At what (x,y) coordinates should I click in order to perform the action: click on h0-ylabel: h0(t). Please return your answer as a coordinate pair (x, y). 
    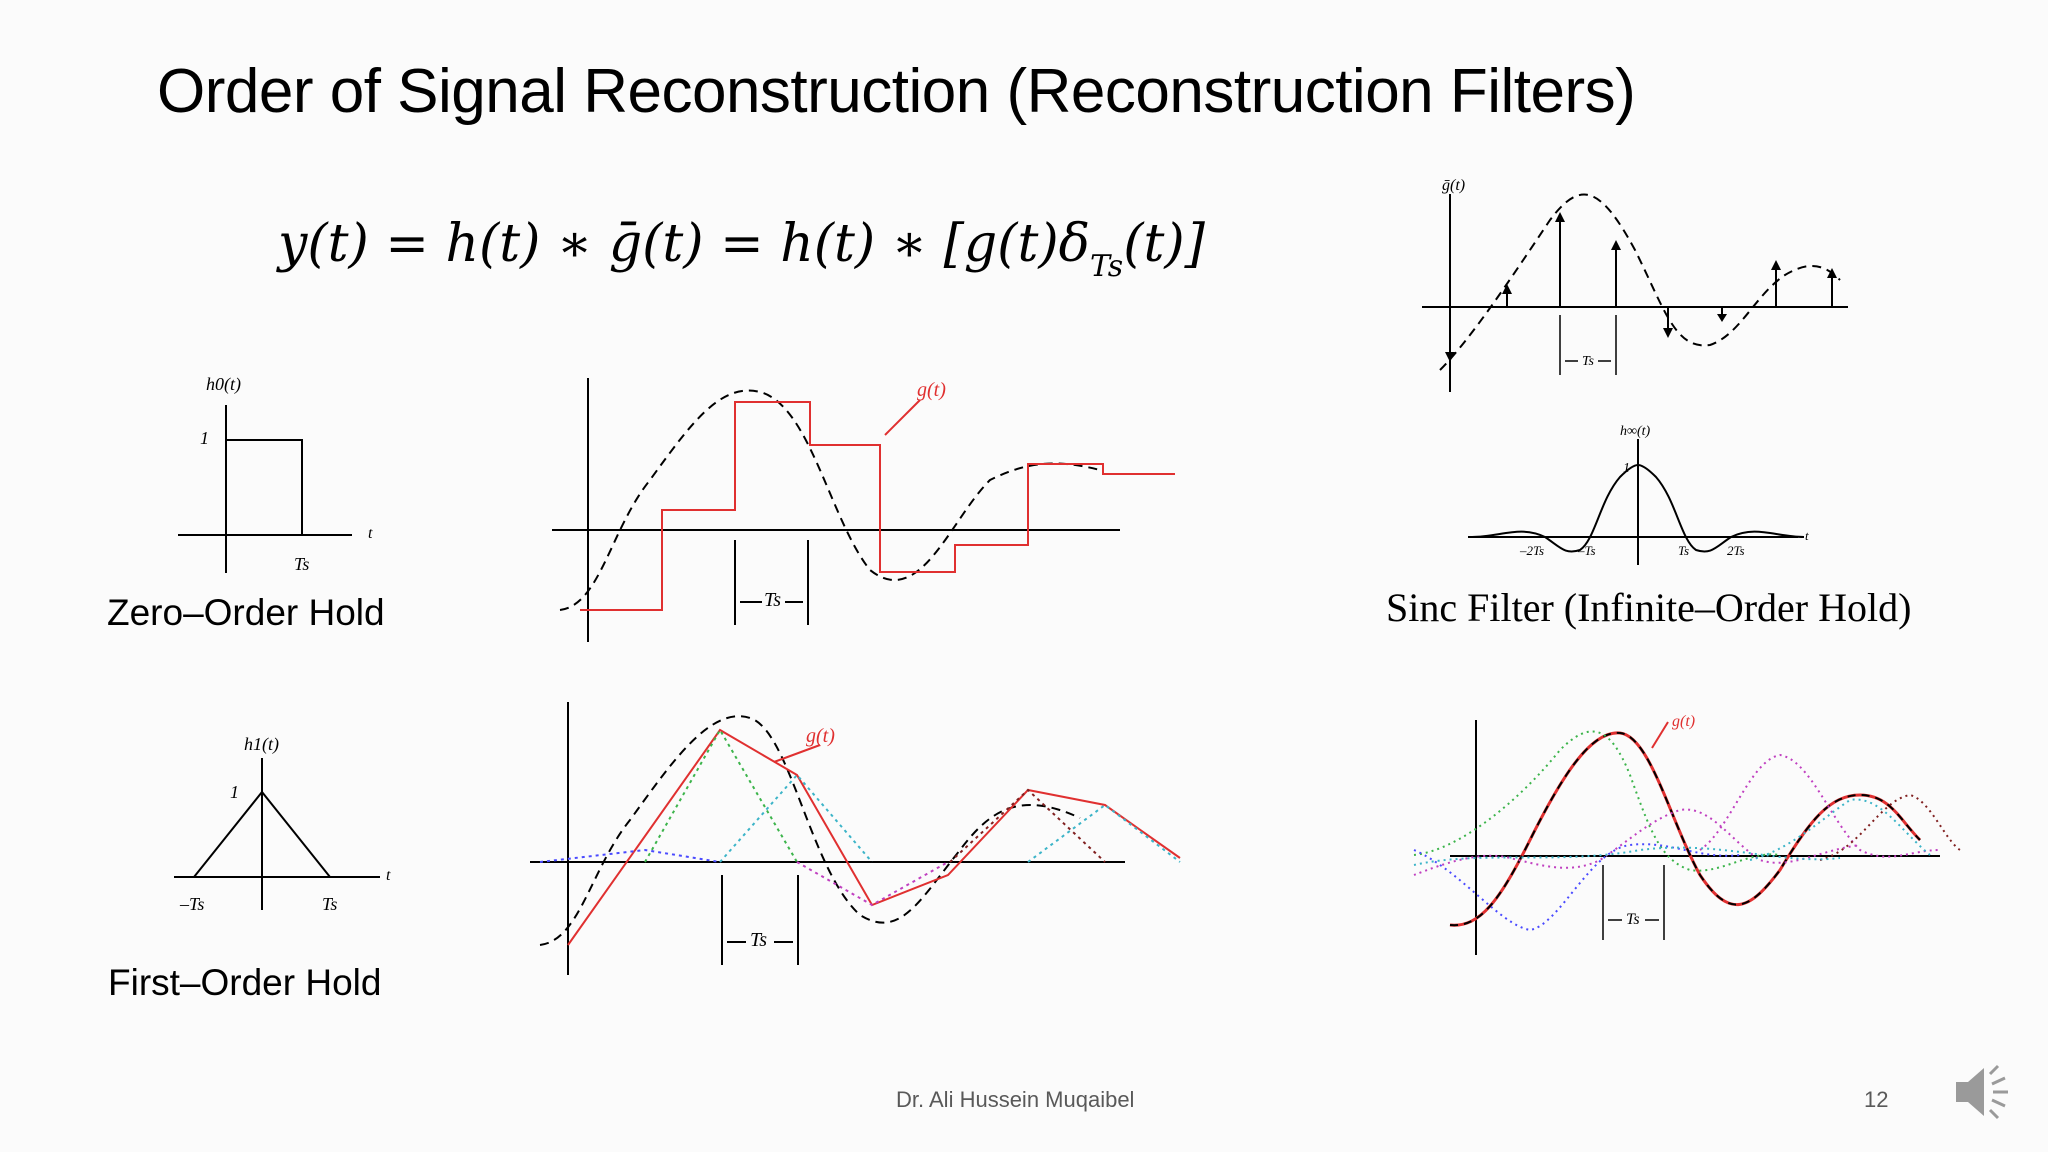
    Looking at the image, I should click on (223, 384).